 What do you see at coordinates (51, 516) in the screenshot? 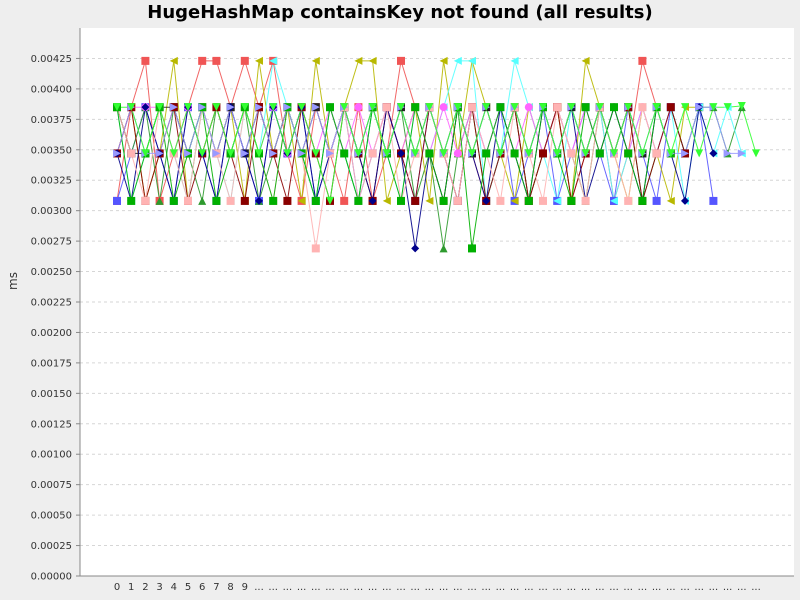
I see `y-tick-label: 0.00050` at bounding box center [51, 516].